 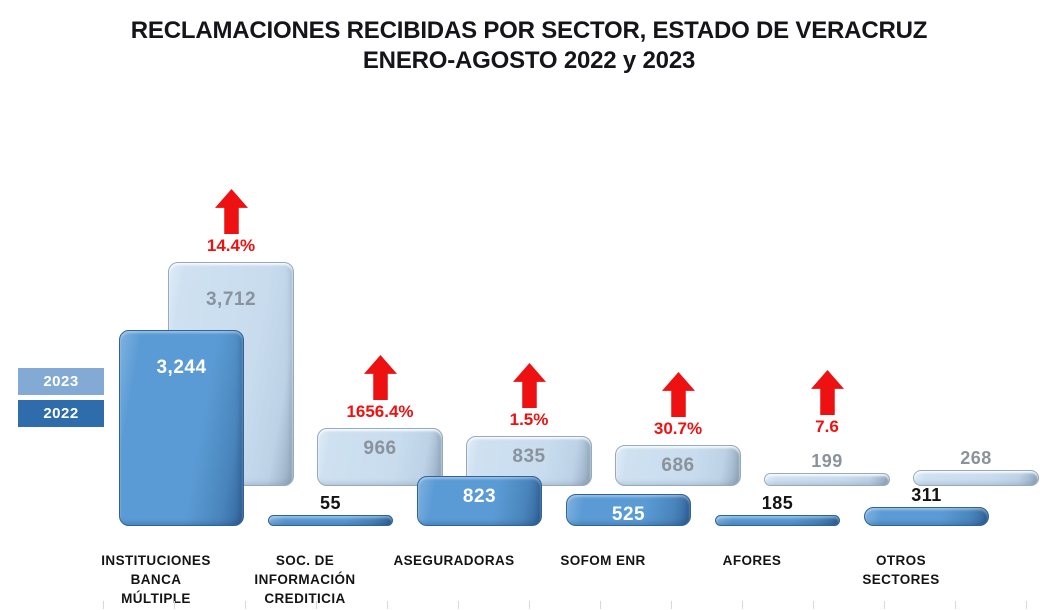 I want to click on category-label-line: AFORES, so click(x=752, y=560).